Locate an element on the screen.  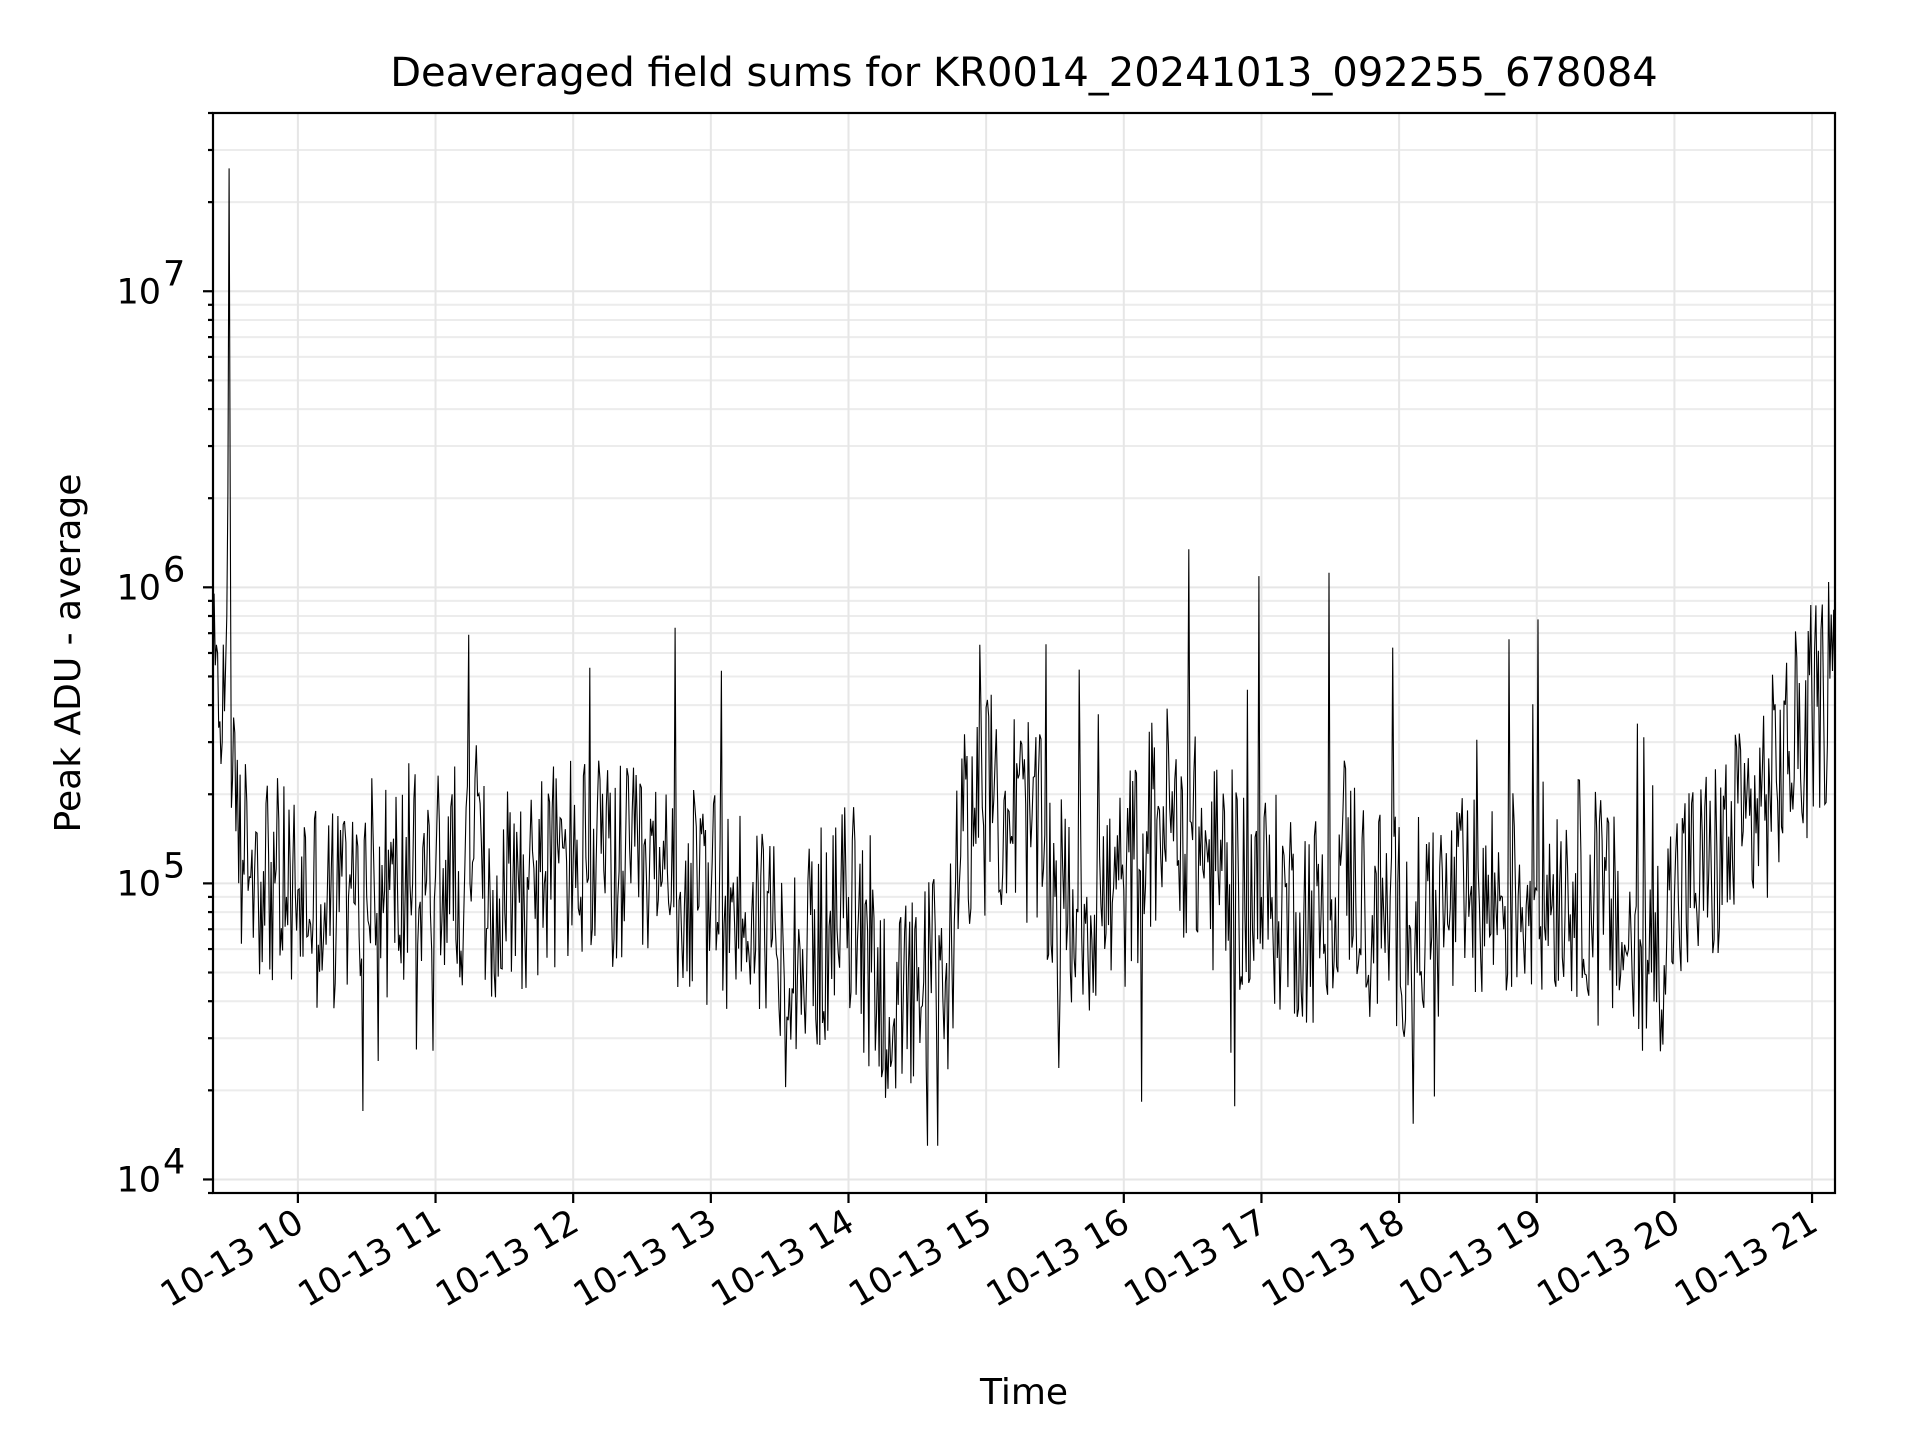
x-tick-label: 10-13 14 is located at coordinates (783, 1258).